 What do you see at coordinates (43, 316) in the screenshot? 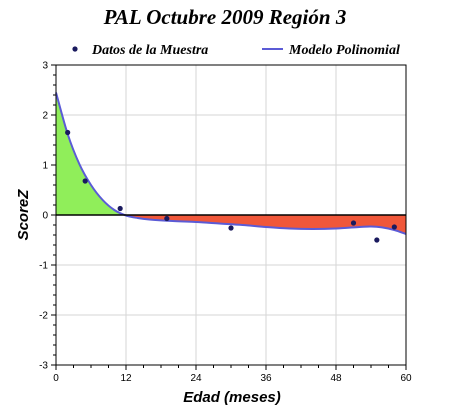
I see `y-tick-label: -2` at bounding box center [43, 316].